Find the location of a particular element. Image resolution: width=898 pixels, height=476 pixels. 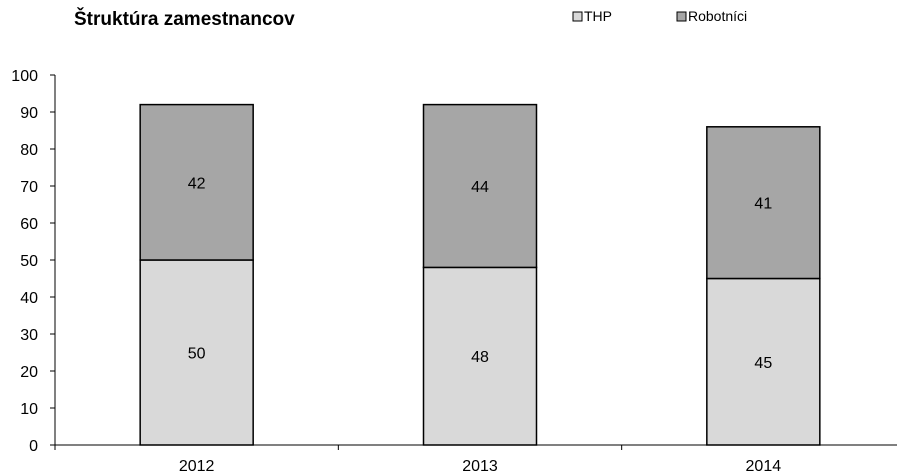

y-tick-label: 30 is located at coordinates (29, 335).